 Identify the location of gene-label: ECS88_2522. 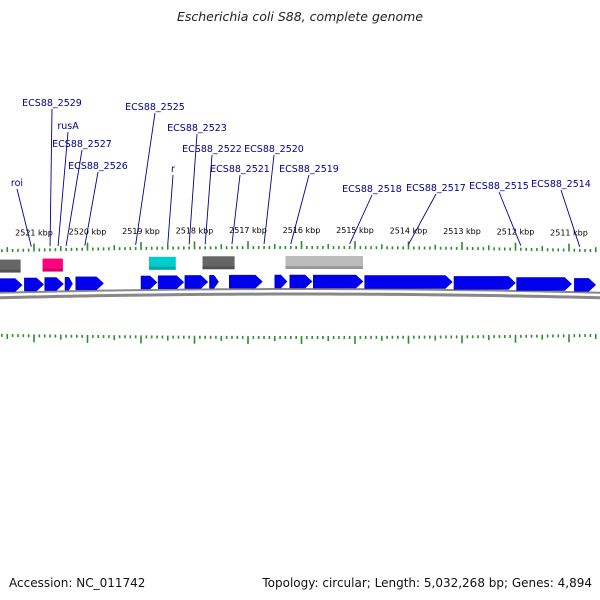
(212, 149).